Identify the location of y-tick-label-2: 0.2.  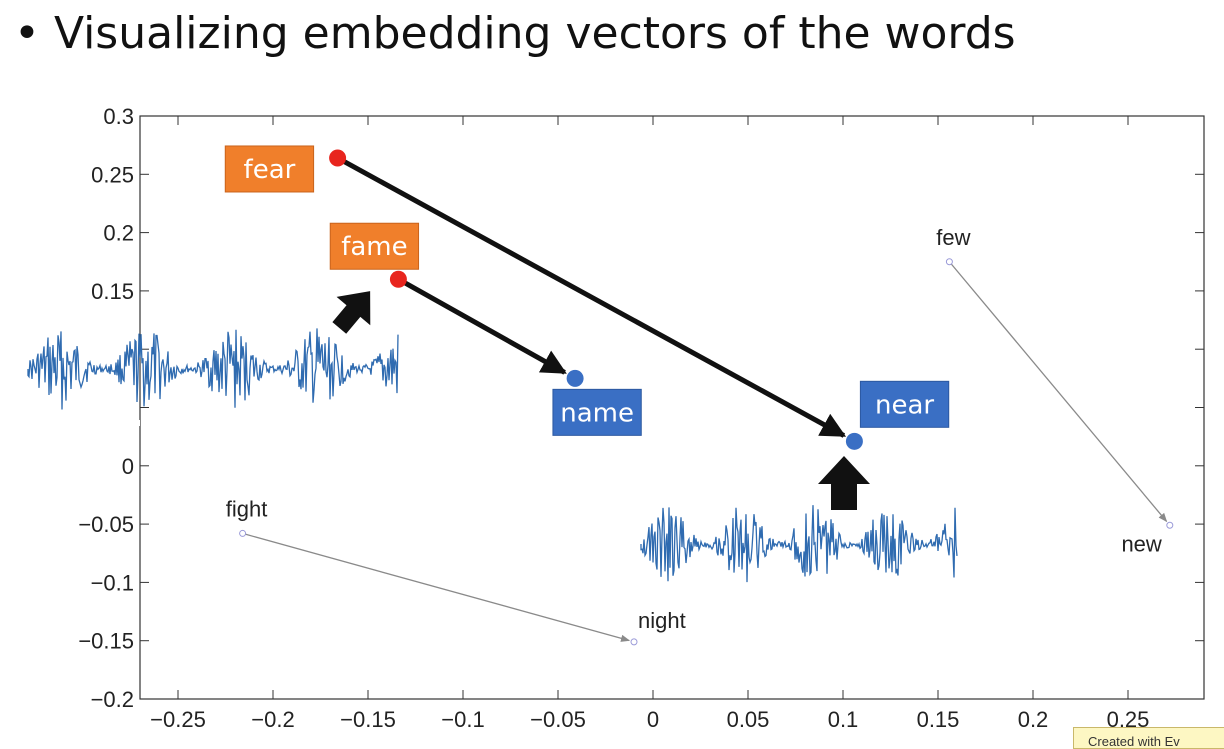
(118, 233).